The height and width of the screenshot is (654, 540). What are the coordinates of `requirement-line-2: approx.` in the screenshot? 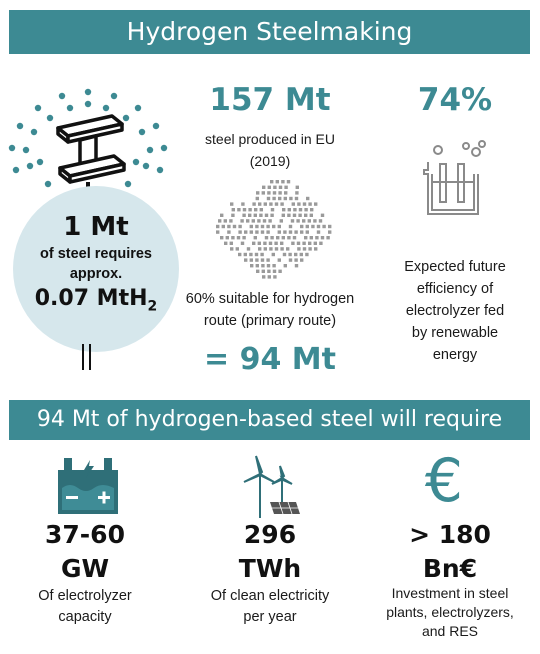 It's located at (96, 274).